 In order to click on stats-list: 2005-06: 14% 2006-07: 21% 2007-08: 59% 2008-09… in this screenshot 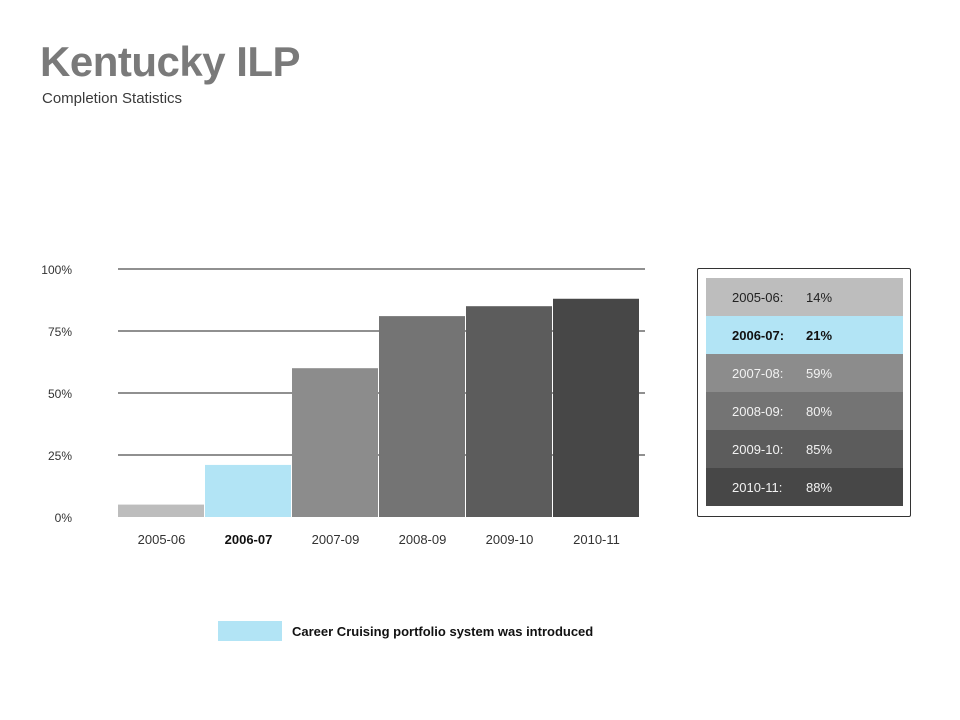, I will do `click(804, 392)`.